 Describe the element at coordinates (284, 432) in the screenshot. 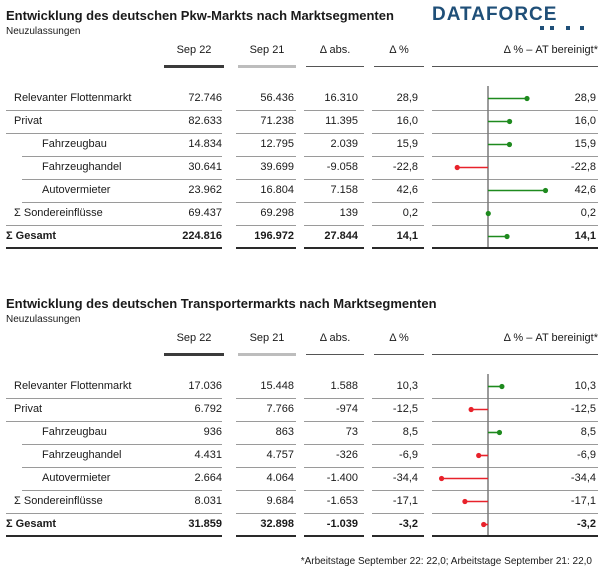

I see `registrations-sep21: 863` at that location.